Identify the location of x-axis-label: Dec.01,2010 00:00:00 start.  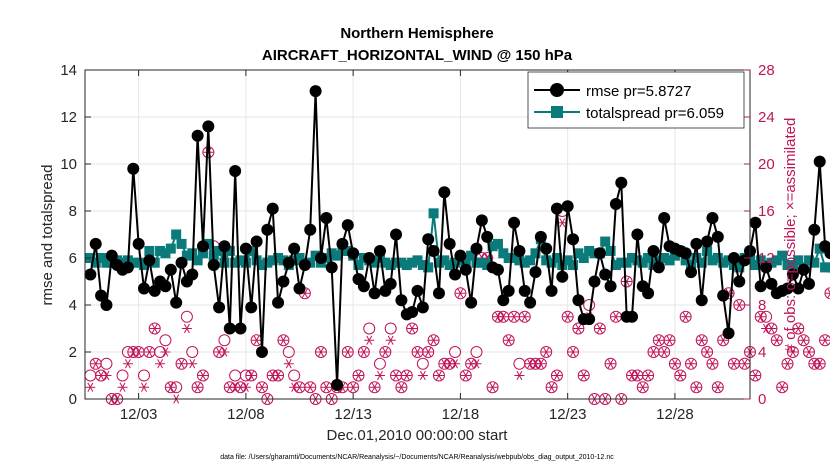
(418, 435).